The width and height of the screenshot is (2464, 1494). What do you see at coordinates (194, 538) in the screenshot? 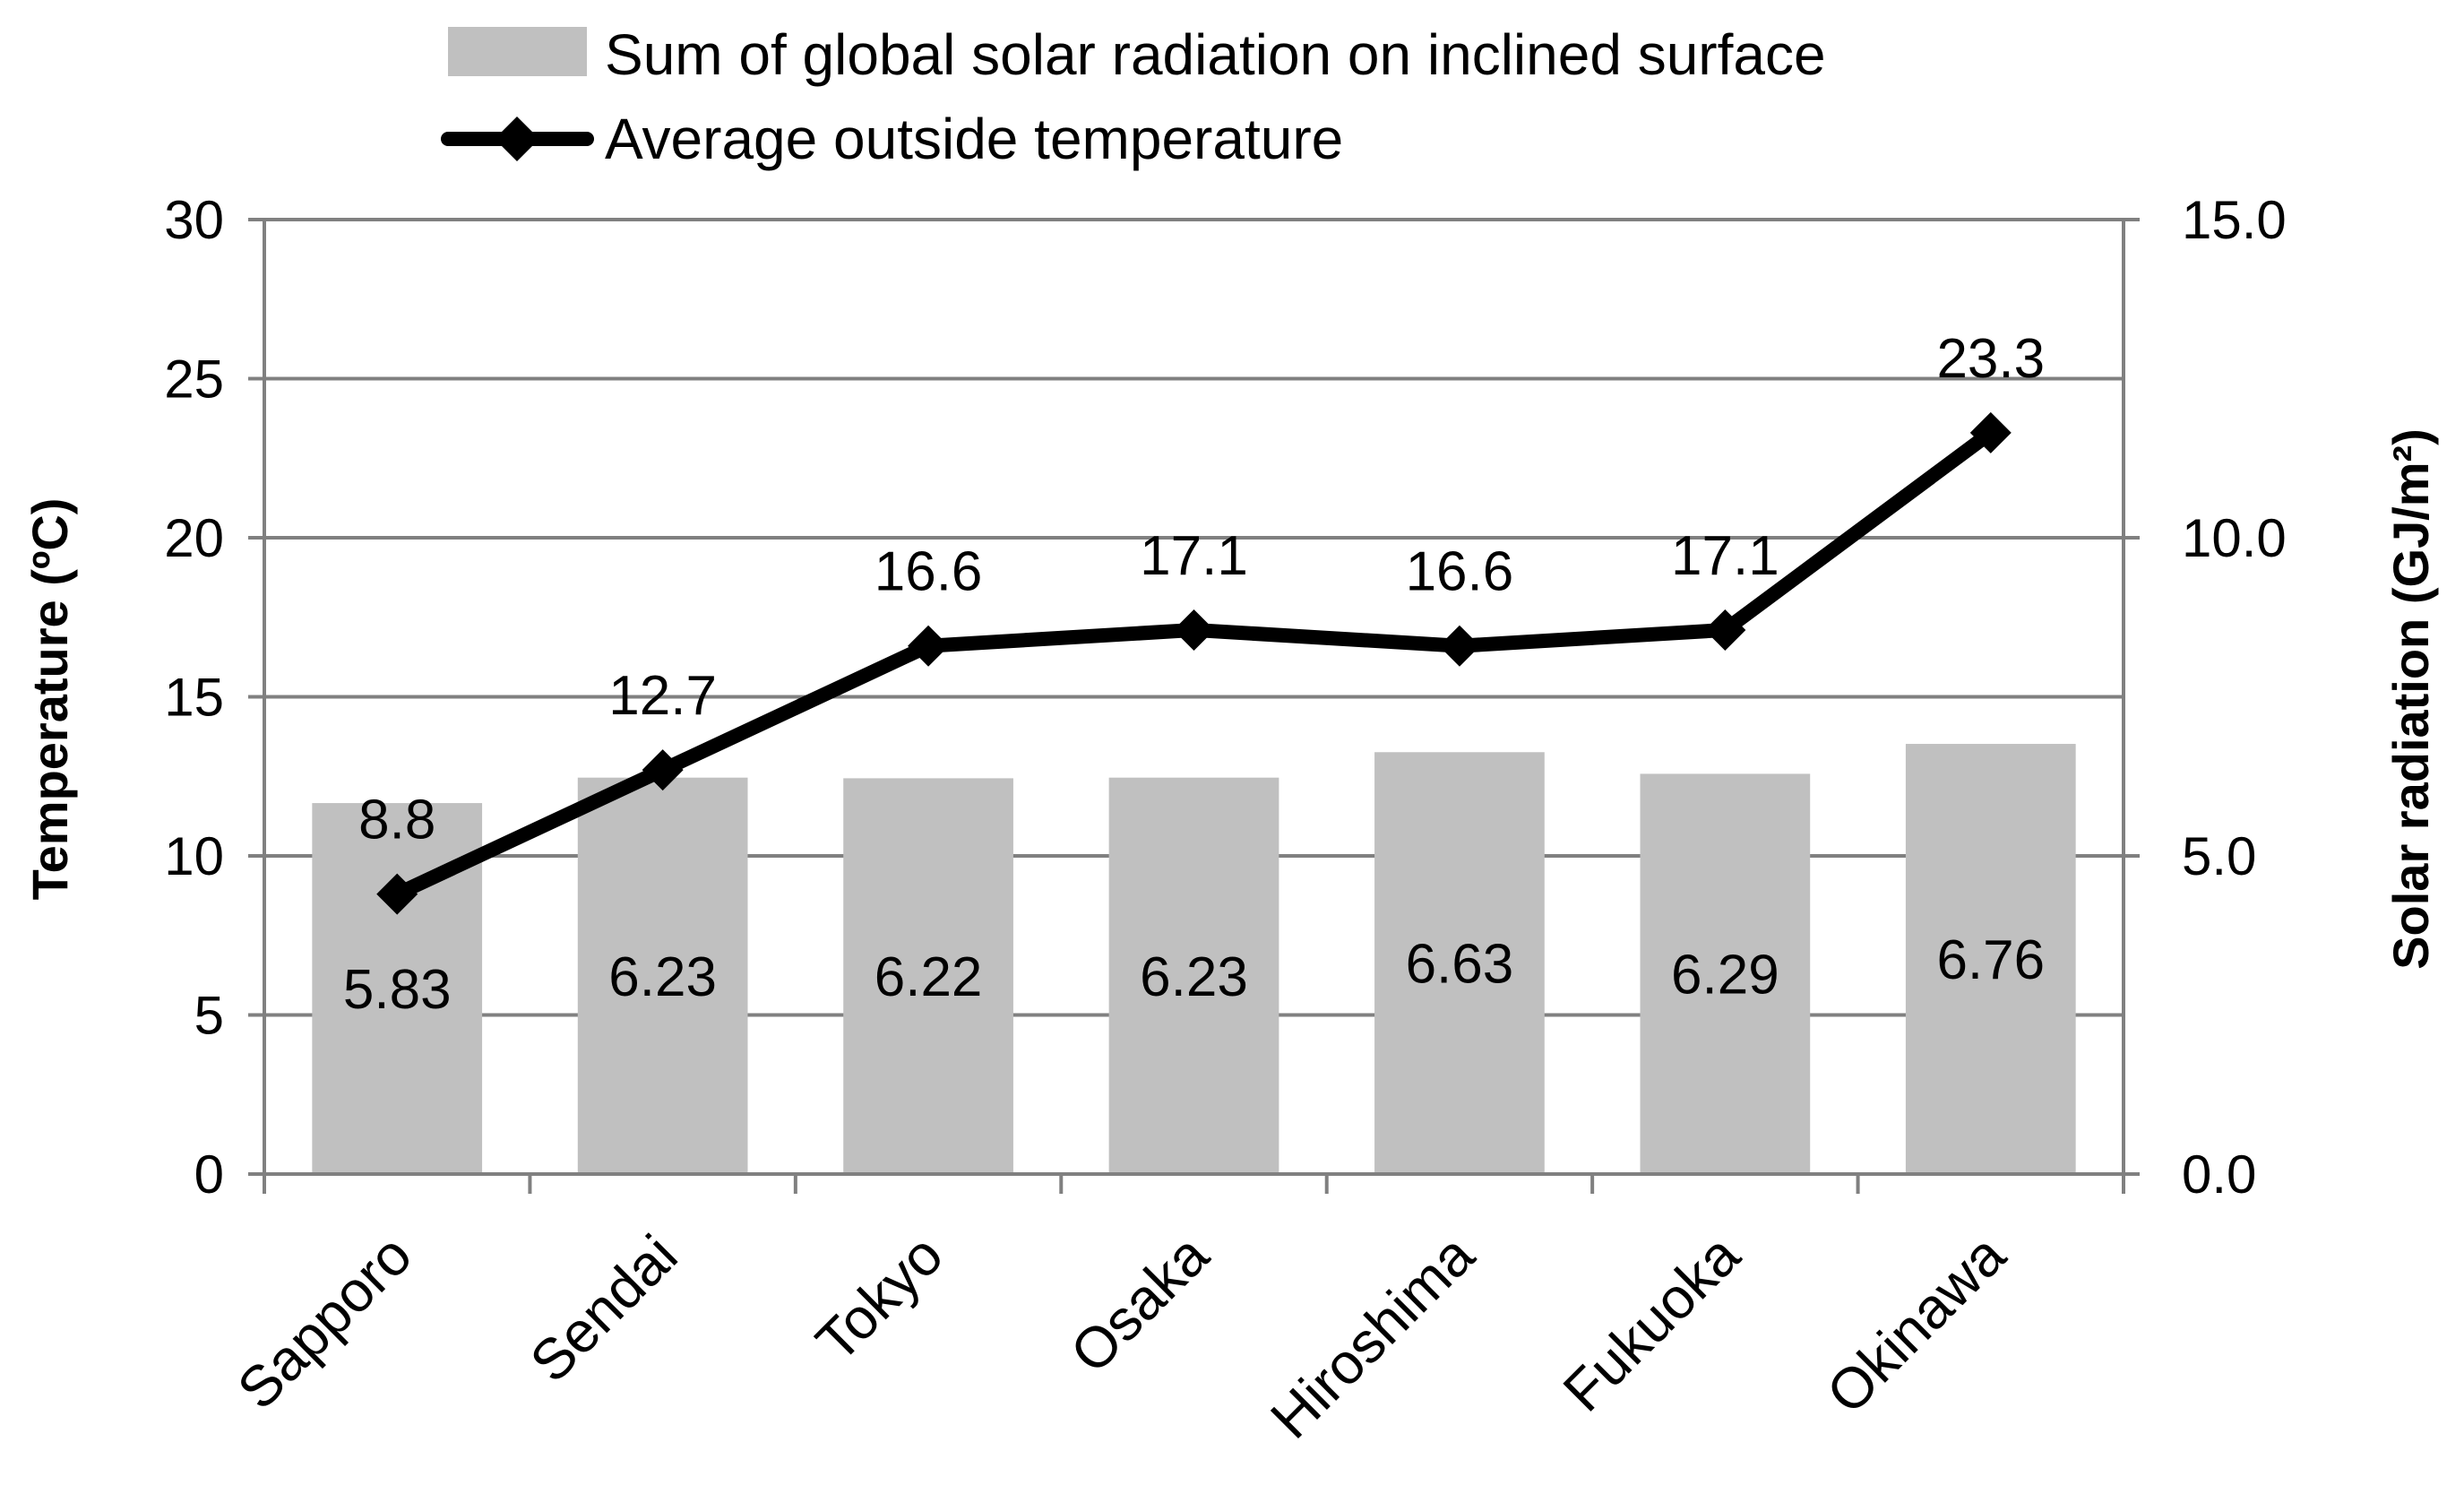
I see `left-tick-label: 20` at bounding box center [194, 538].